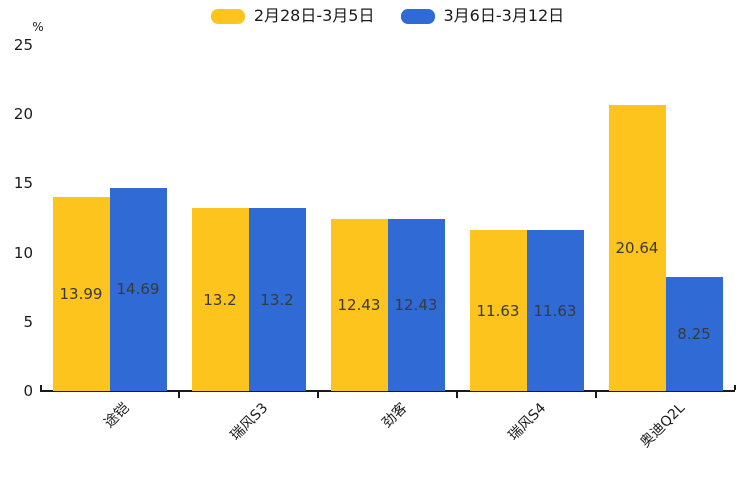 The height and width of the screenshot is (496, 744). I want to click on bar-series2-4: 11.63, so click(555, 310).